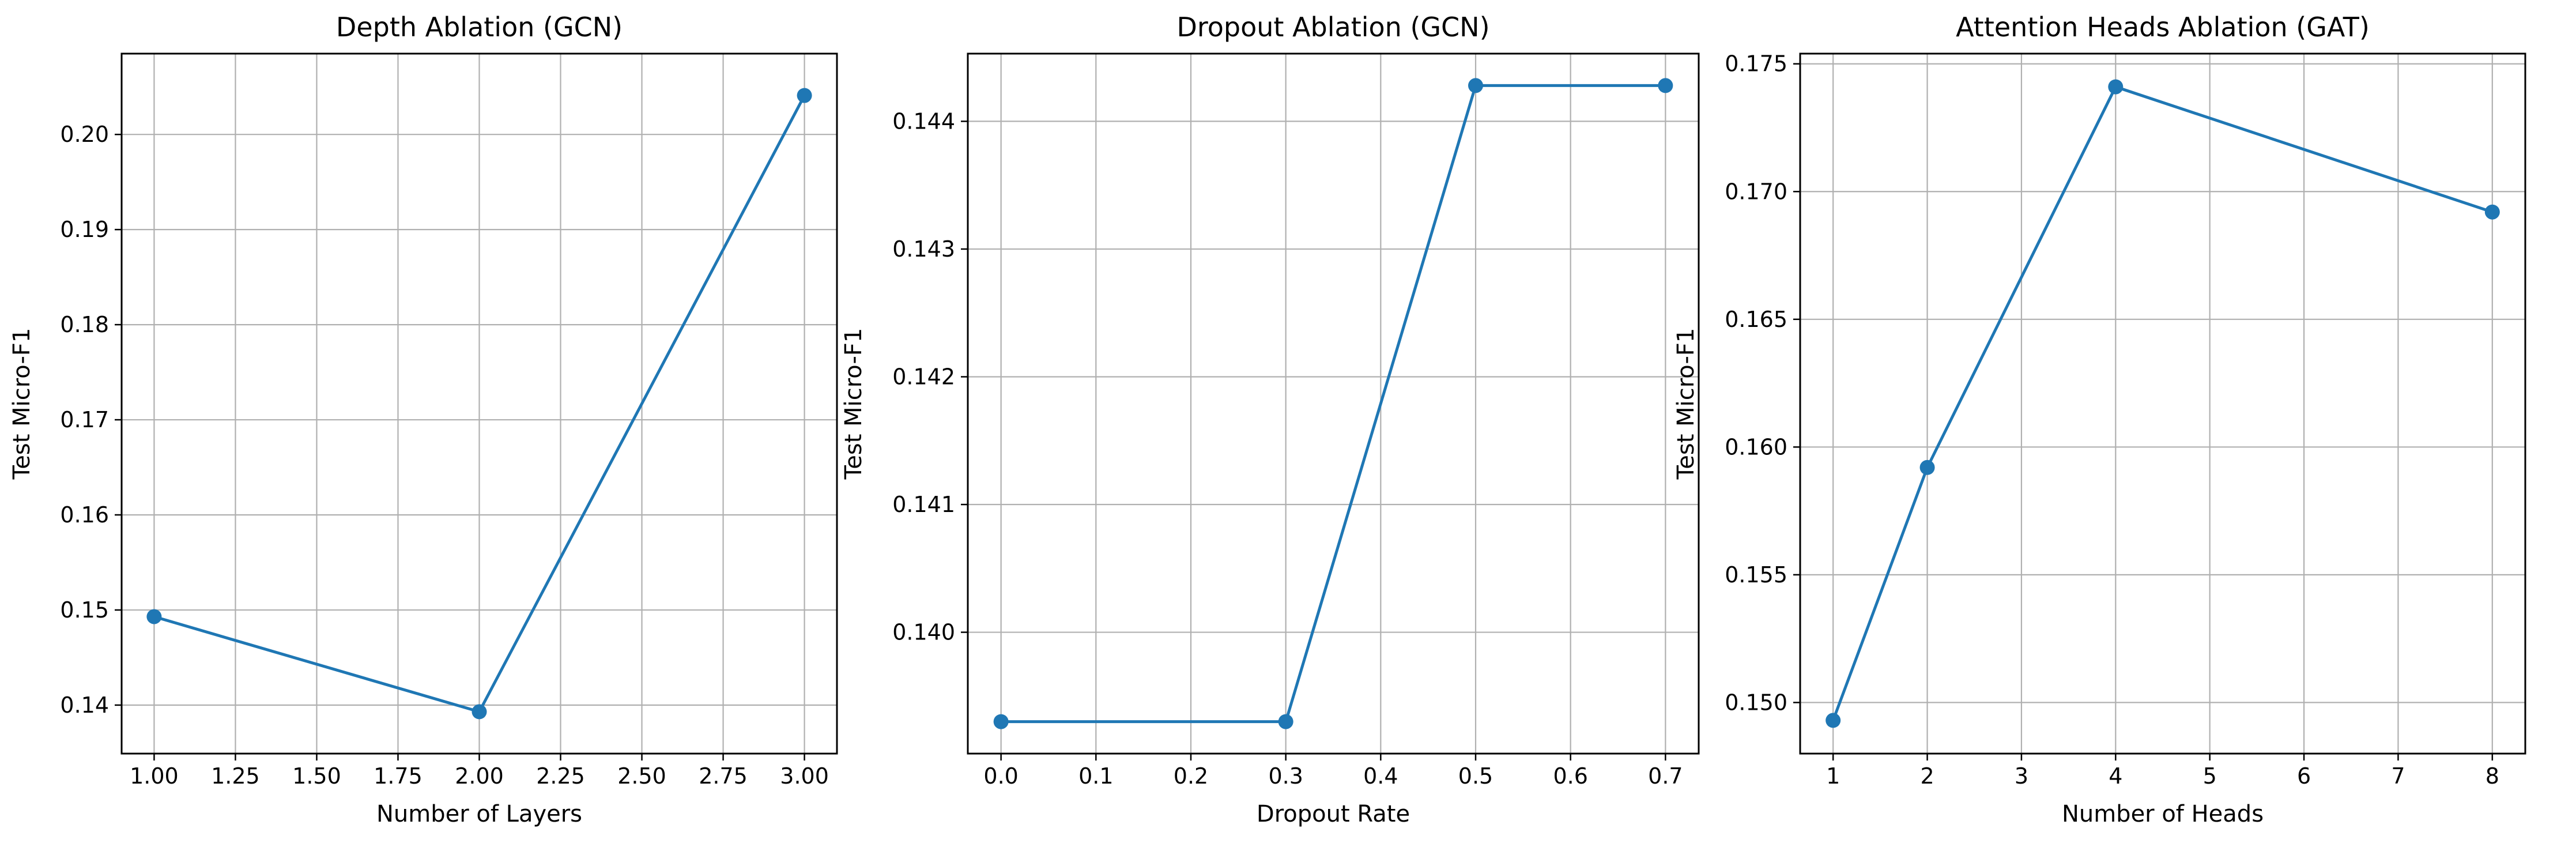 The image size is (2576, 847). What do you see at coordinates (479, 27) in the screenshot?
I see `chart-title: Depth Ablation (GCN)` at bounding box center [479, 27].